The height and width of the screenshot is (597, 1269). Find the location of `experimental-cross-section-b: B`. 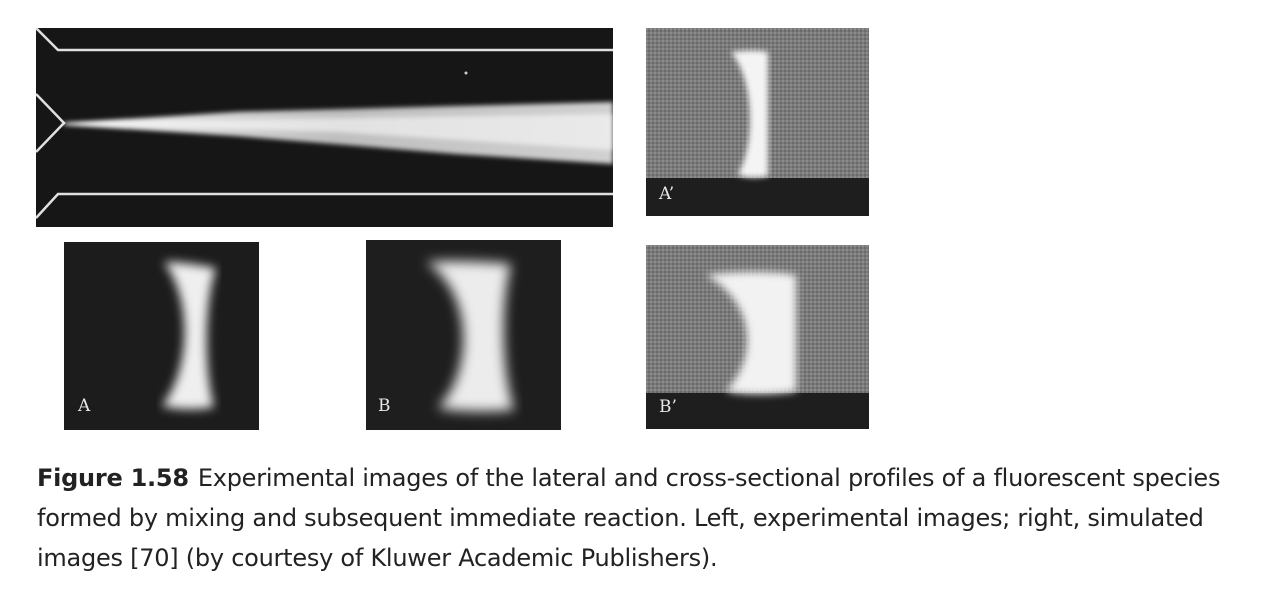

experimental-cross-section-b: B is located at coordinates (463, 335).